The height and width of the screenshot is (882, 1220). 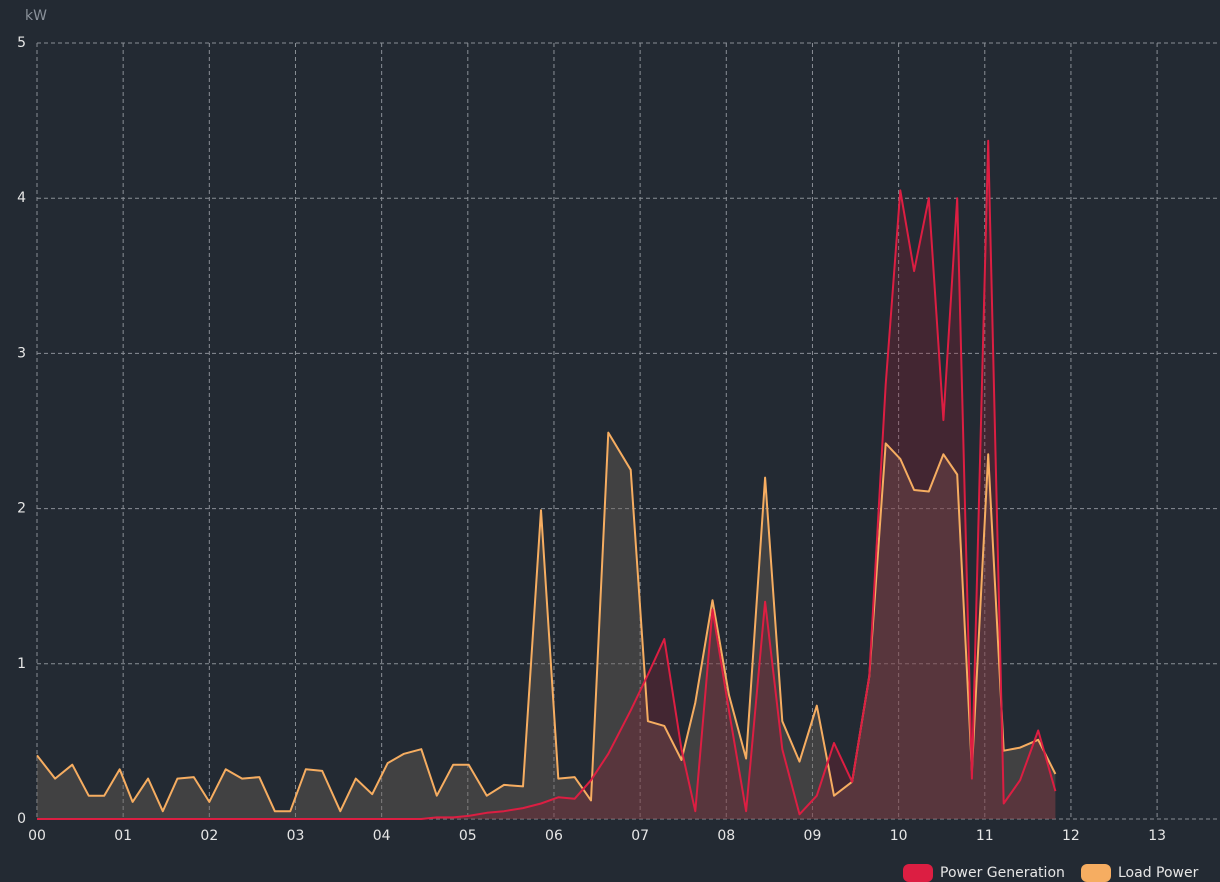 What do you see at coordinates (640, 836) in the screenshot?
I see `x-tick-label: 07` at bounding box center [640, 836].